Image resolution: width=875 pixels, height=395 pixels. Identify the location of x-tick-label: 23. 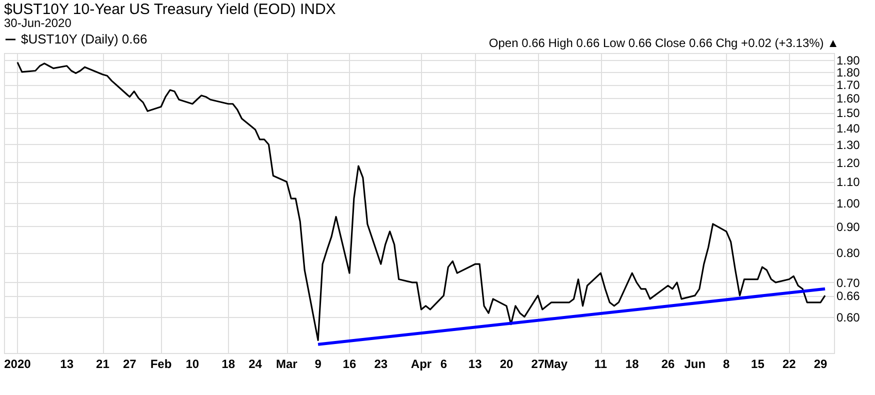
(381, 364).